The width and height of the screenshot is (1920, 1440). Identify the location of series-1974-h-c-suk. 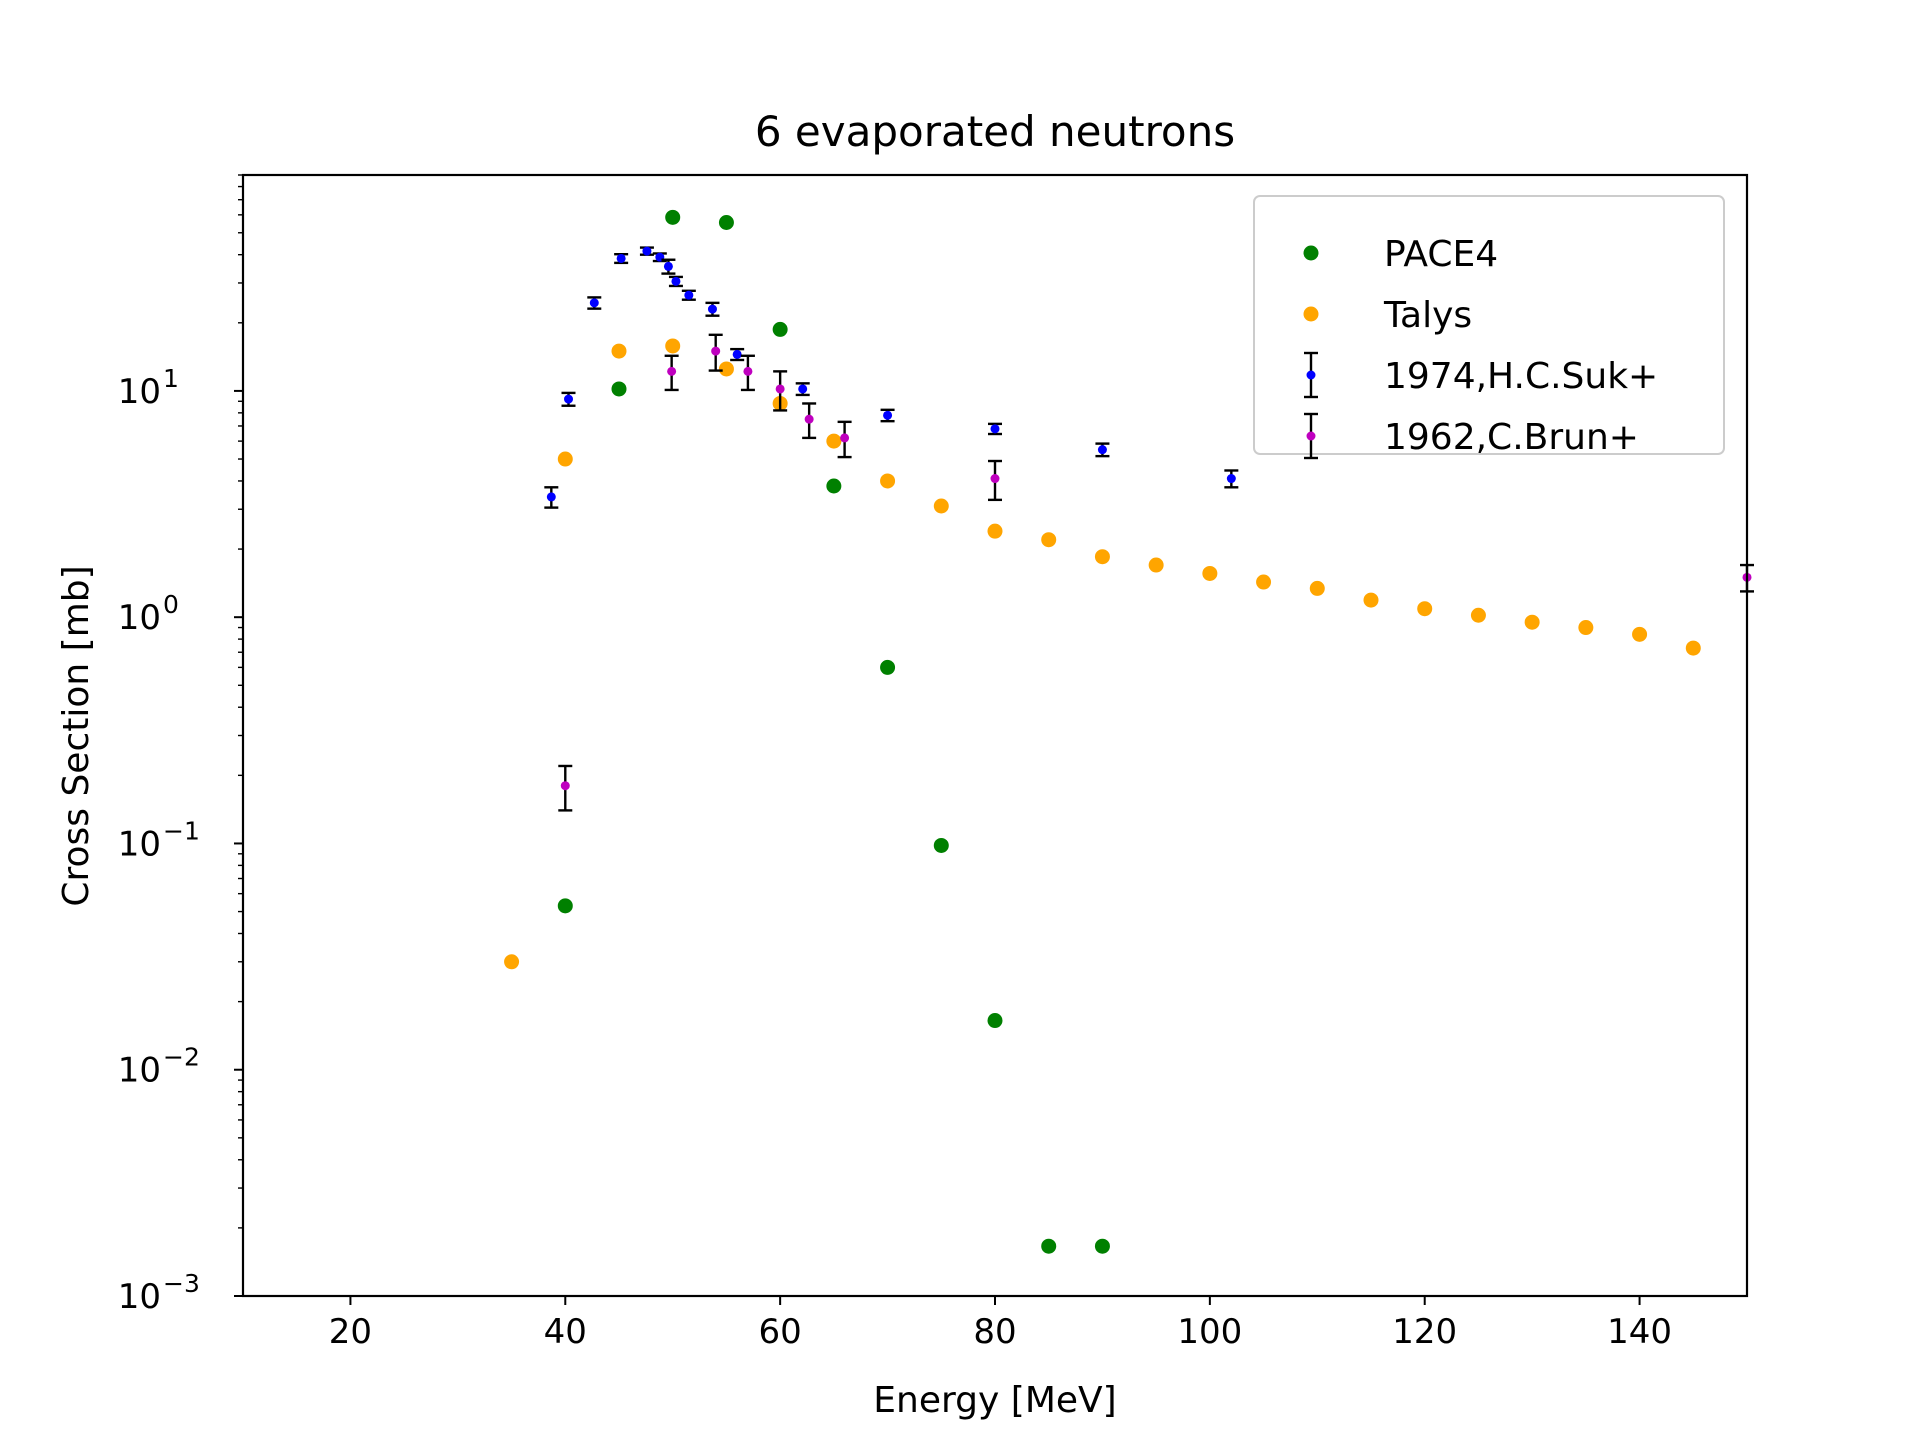
(891, 377).